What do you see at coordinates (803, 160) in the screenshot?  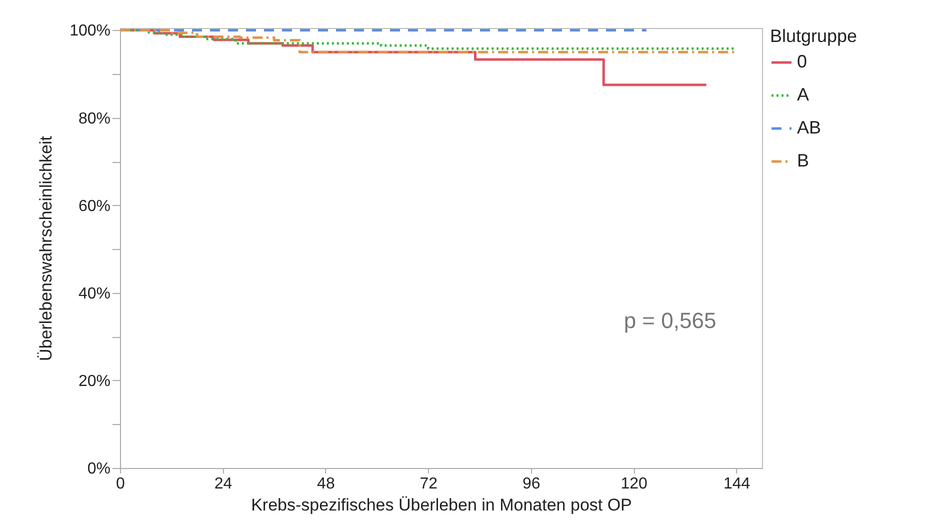 I see `legend-label: B` at bounding box center [803, 160].